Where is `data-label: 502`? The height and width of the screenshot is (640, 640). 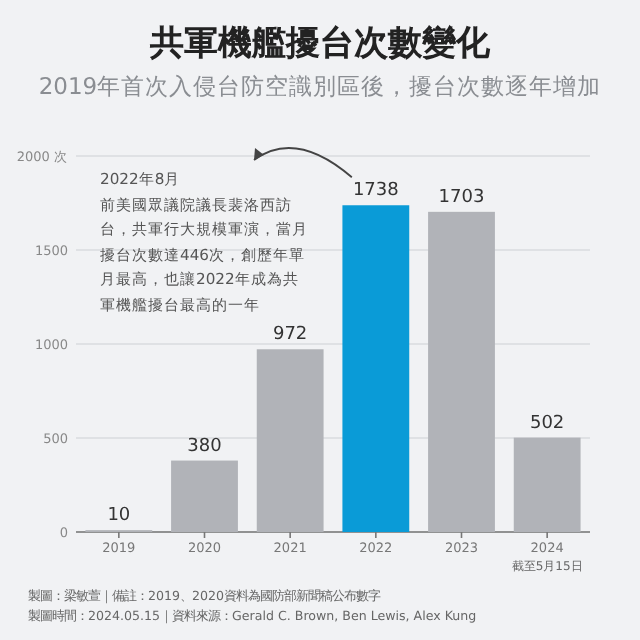 data-label: 502 is located at coordinates (547, 423).